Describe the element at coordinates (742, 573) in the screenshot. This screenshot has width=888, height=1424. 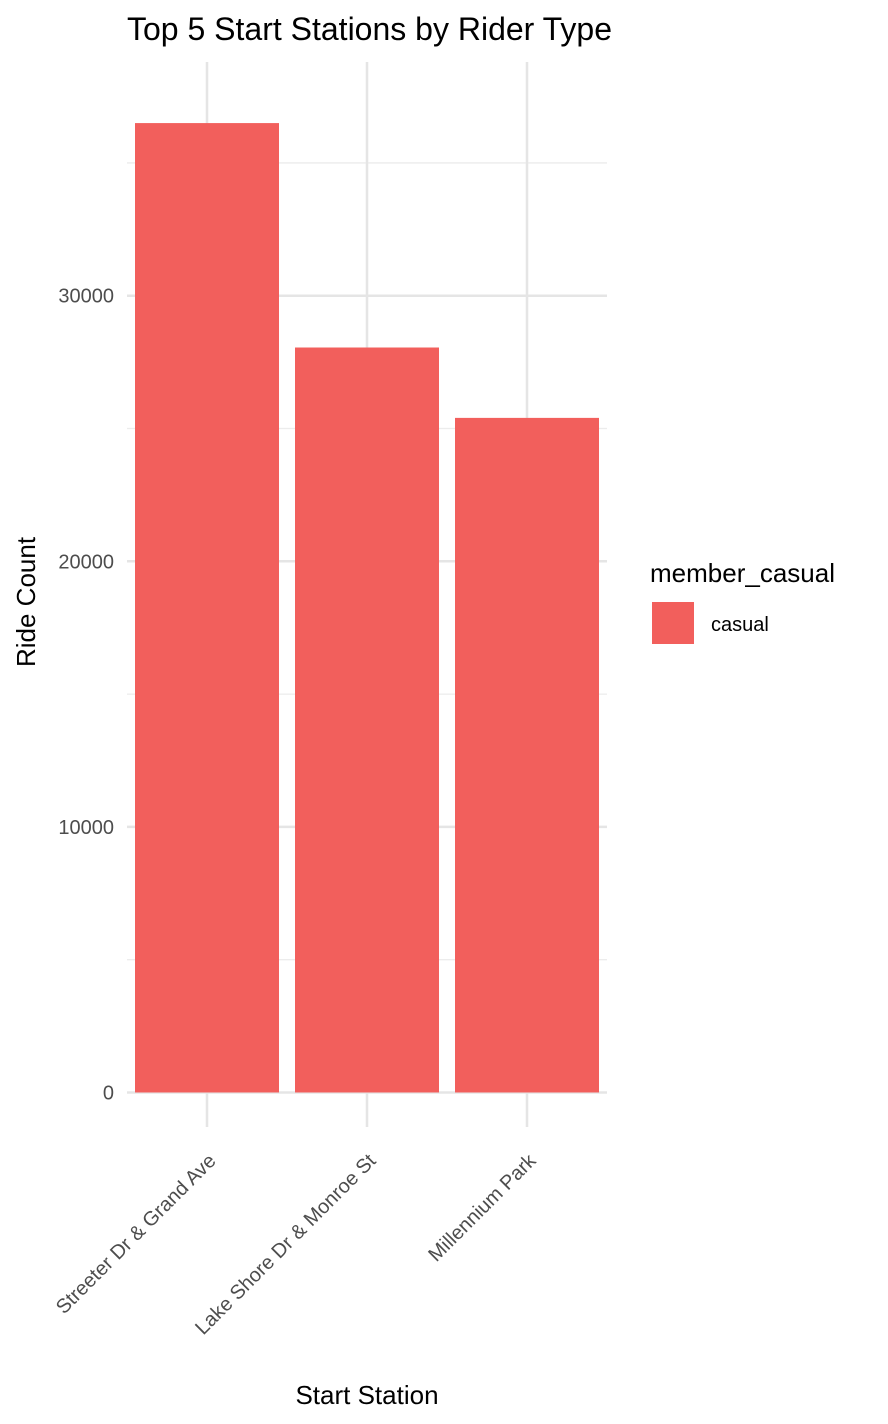
I see `legend-title: member_casual` at that location.